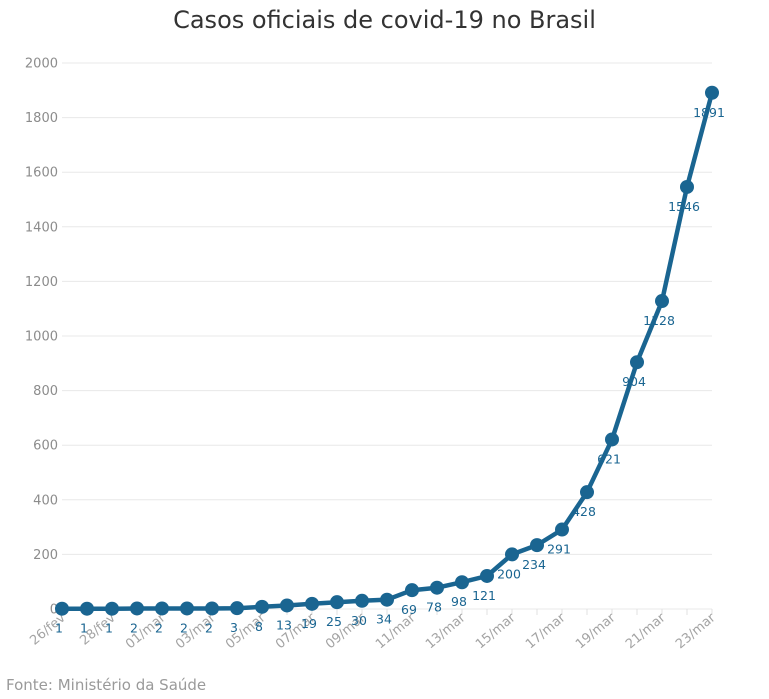 The height and width of the screenshot is (699, 769). I want to click on y-tick-label: 1600, so click(41, 173).